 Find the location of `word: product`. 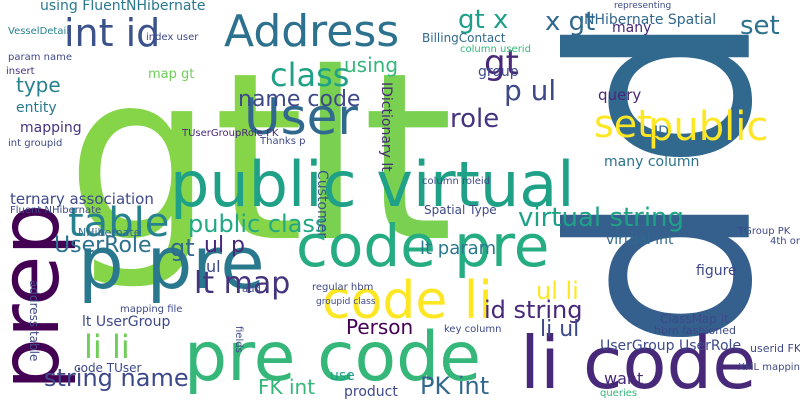

word: product is located at coordinates (371, 392).